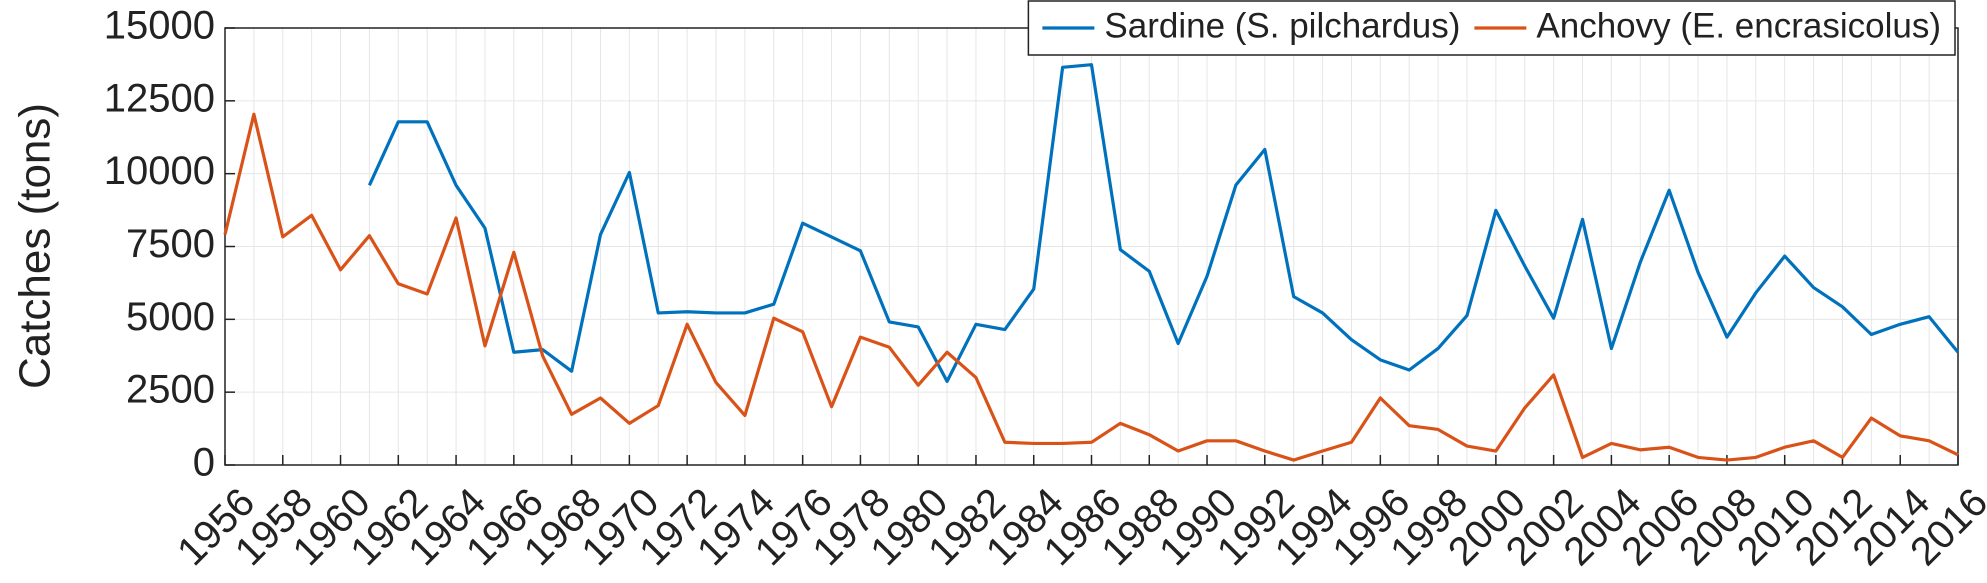  I want to click on legend-label: Anchovy (E. encrasicolus), so click(1738, 25).